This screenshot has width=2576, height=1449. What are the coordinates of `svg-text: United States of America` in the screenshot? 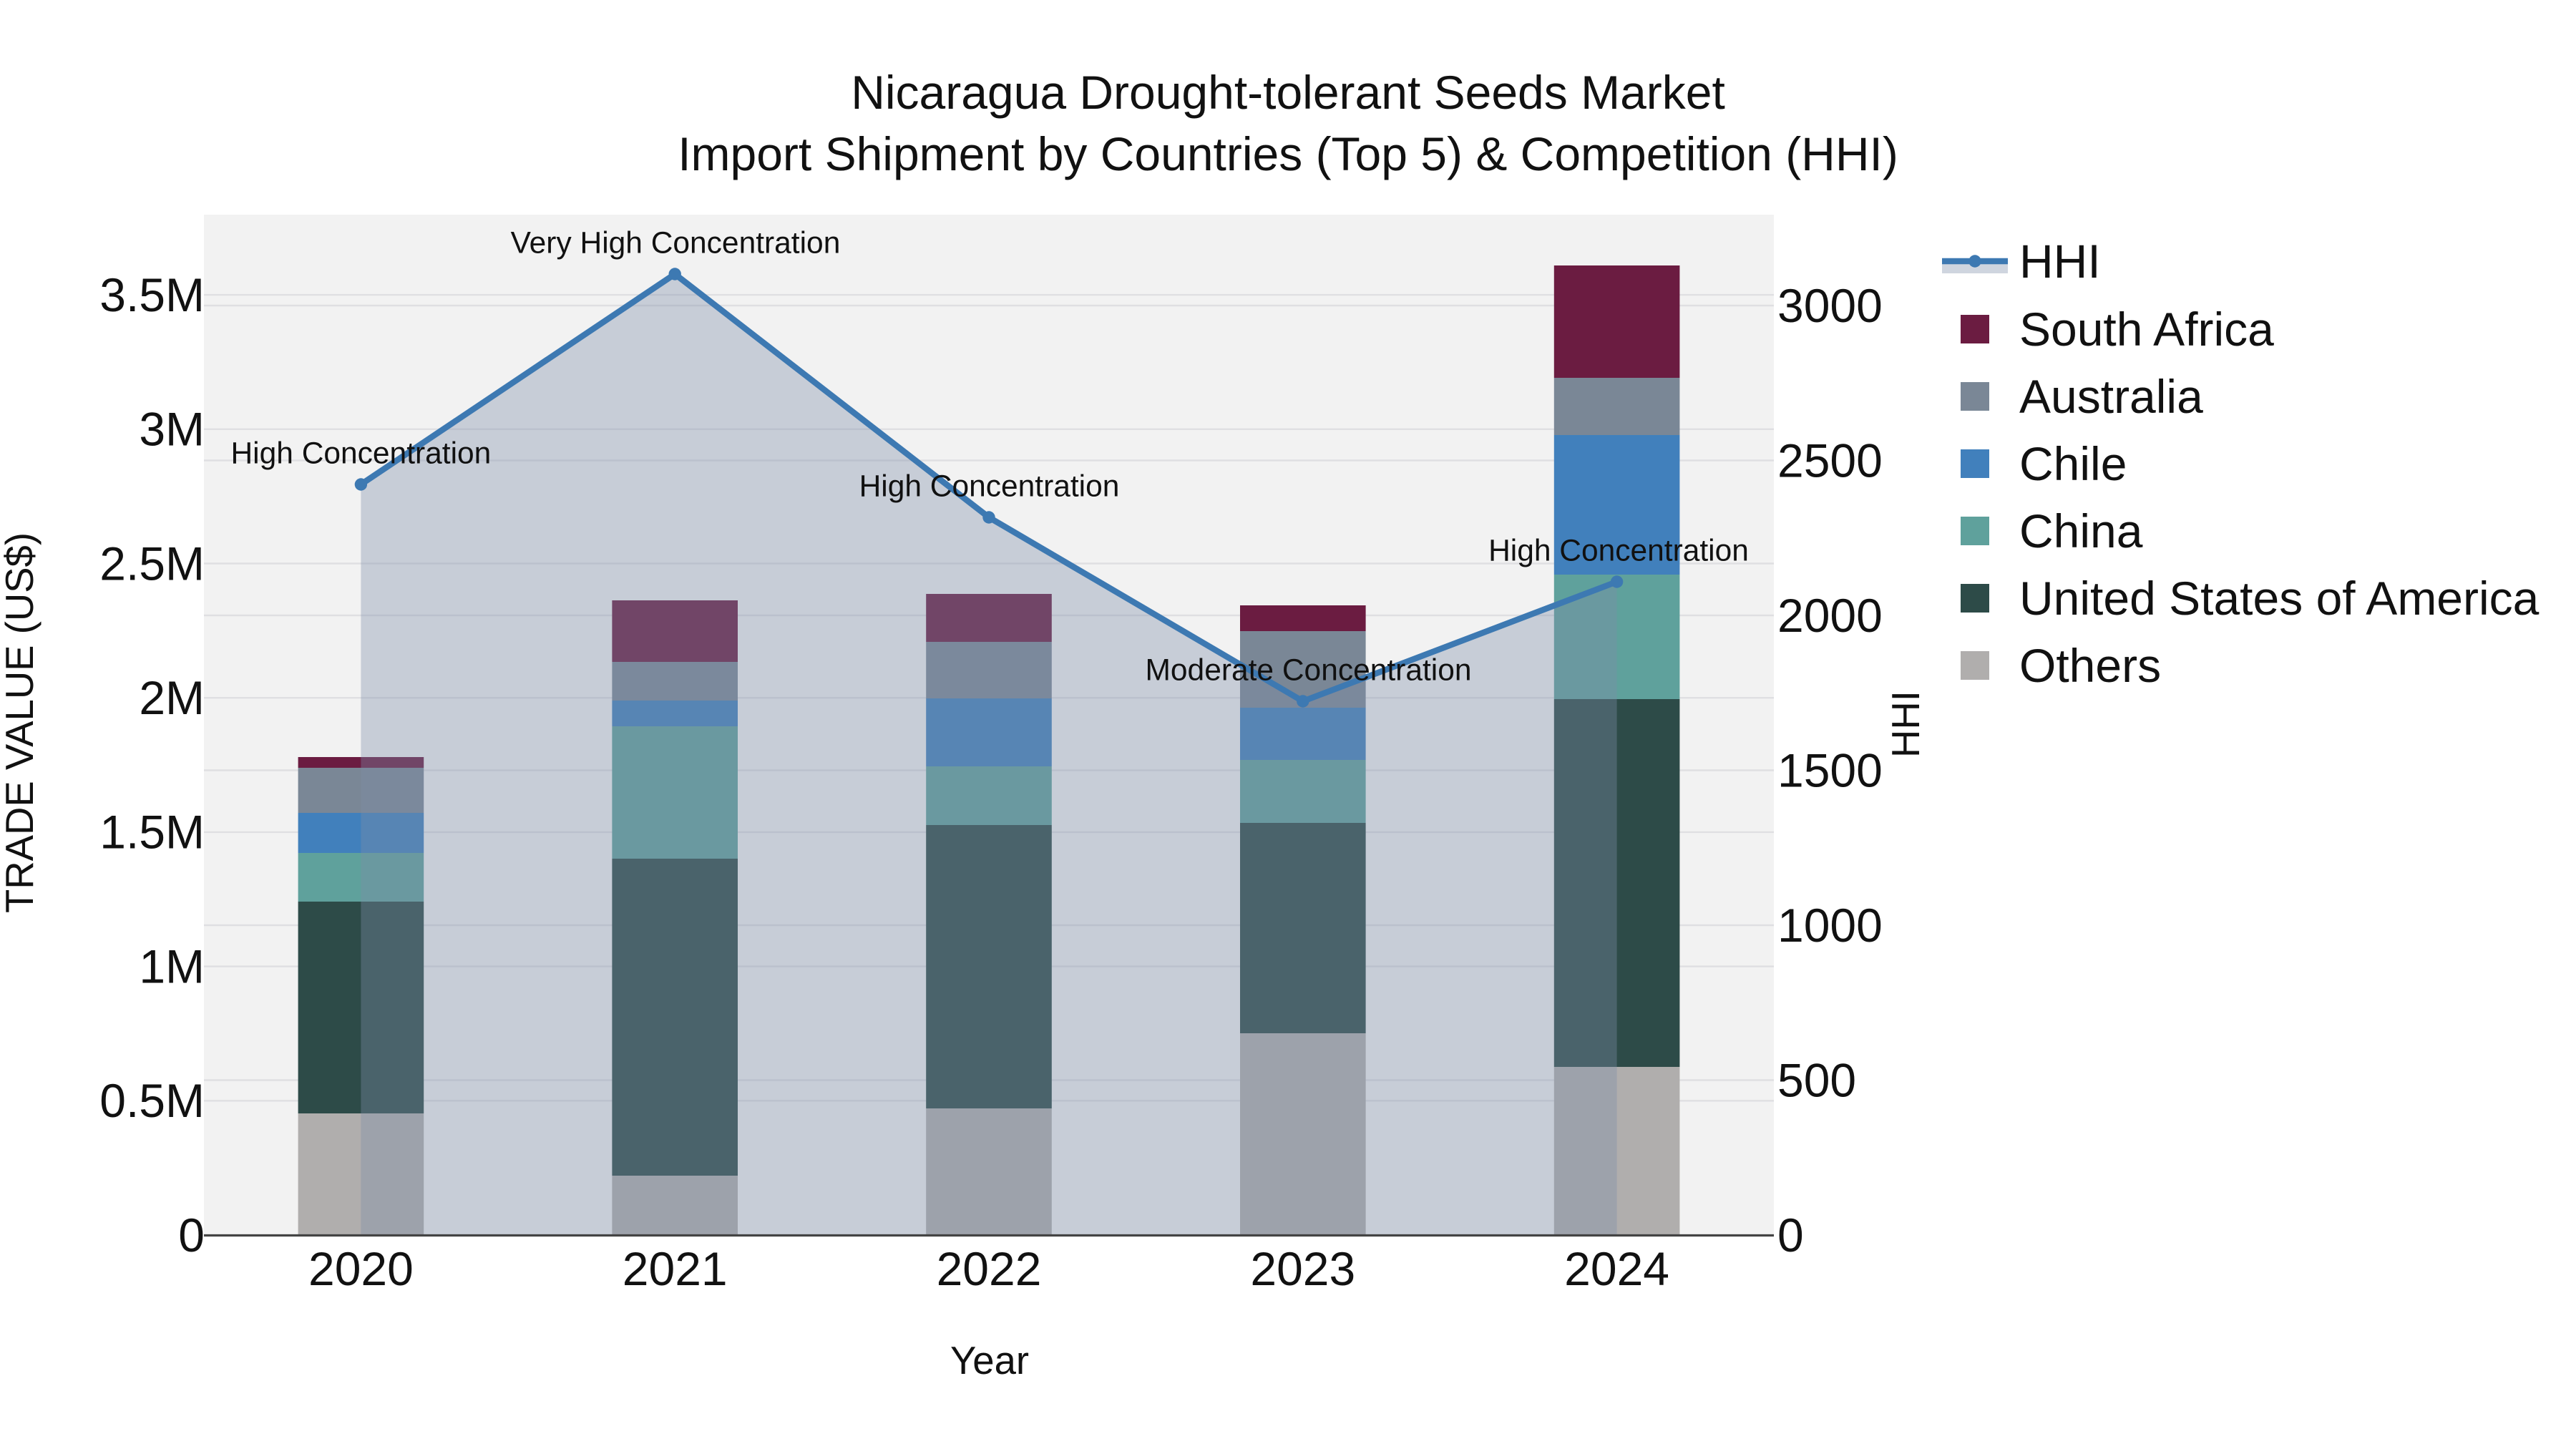 It's located at (2279, 598).